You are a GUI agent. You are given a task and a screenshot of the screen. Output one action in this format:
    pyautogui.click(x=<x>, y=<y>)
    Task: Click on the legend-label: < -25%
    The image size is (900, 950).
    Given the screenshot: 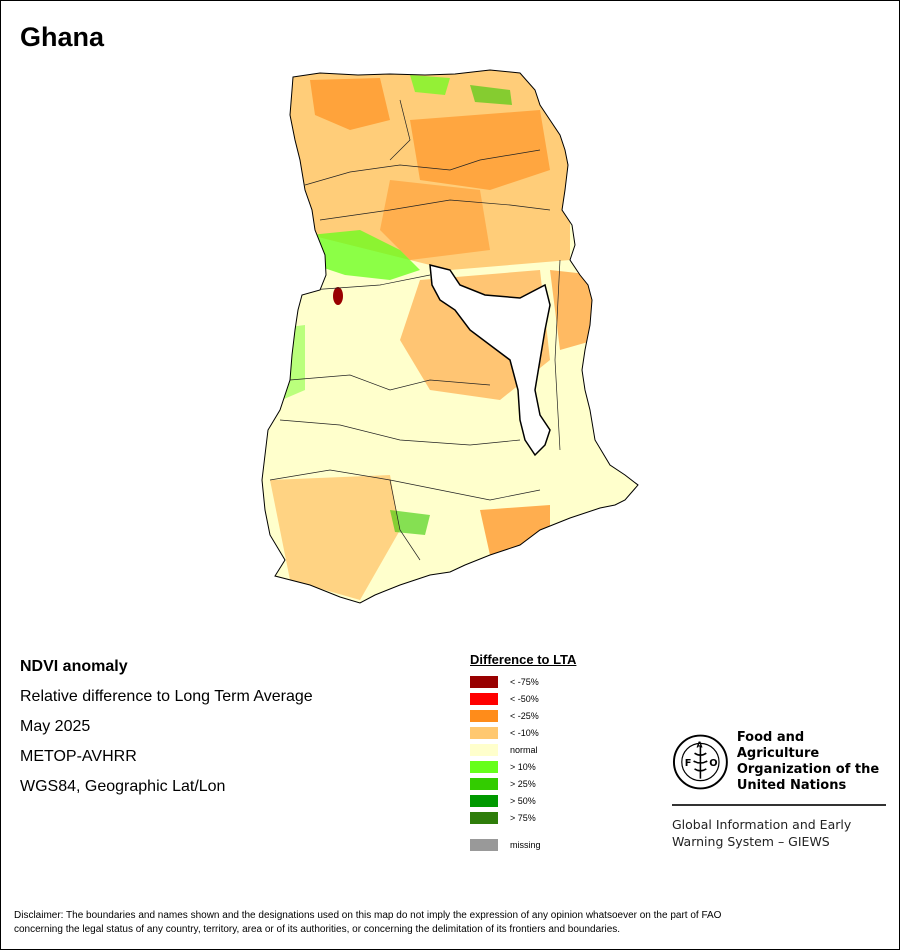 What is the action you would take?
    pyautogui.click(x=524, y=715)
    